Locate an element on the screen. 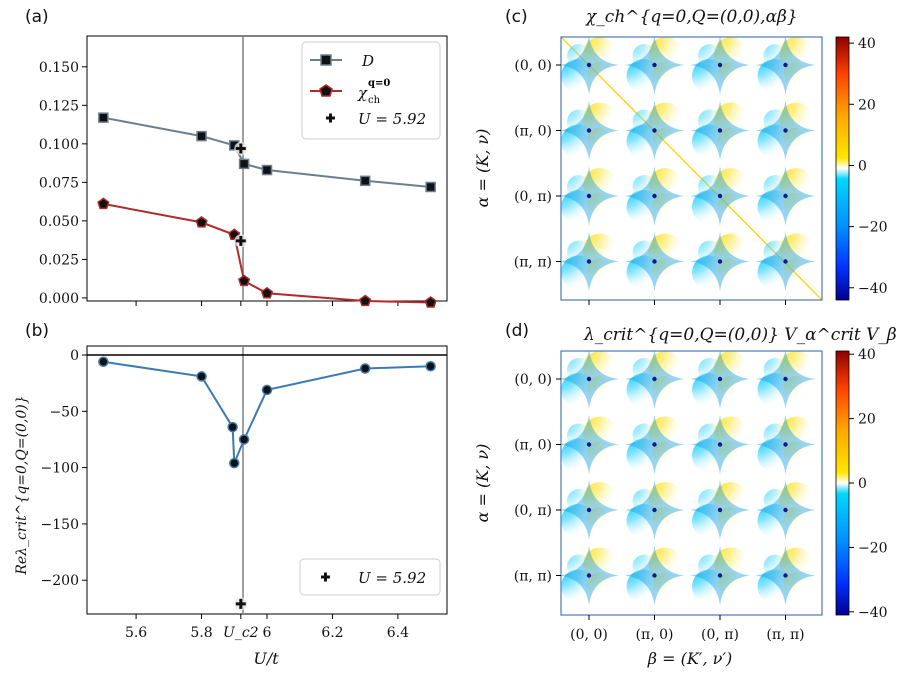  legend-label-u-b: U = 5.92 is located at coordinates (392, 578).